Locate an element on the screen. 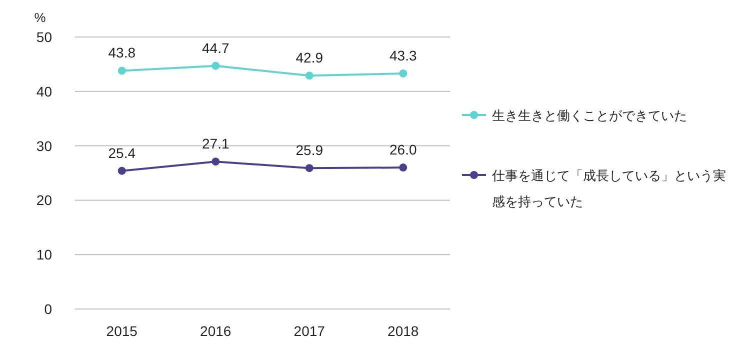  data-label: 43.3 is located at coordinates (403, 55).